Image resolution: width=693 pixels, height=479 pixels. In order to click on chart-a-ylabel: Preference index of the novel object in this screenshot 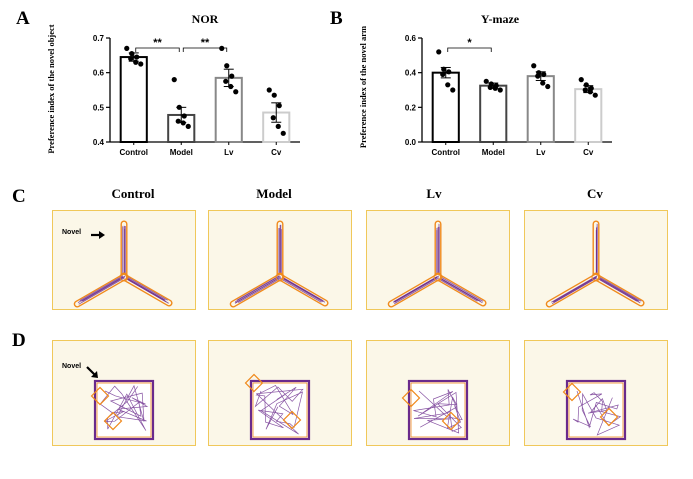, I will do `click(51, 89)`.